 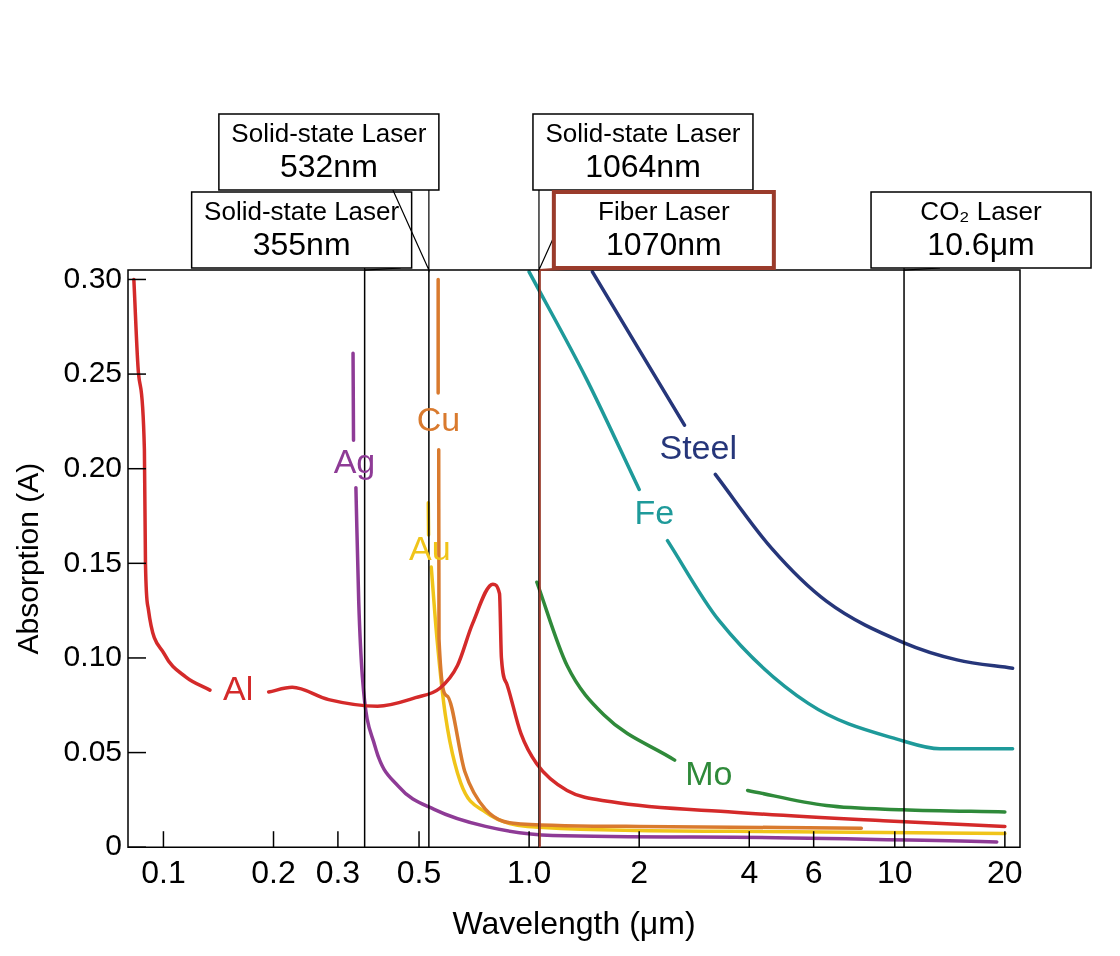 I want to click on y-tick-label: 0.15, so click(x=92, y=561).